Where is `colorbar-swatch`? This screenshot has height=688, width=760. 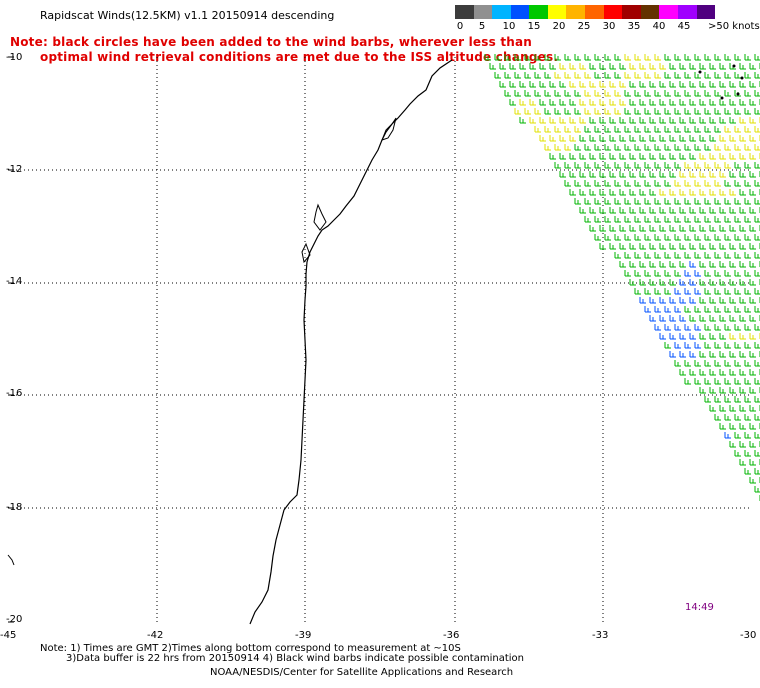
colorbar-swatch is located at coordinates (483, 12).